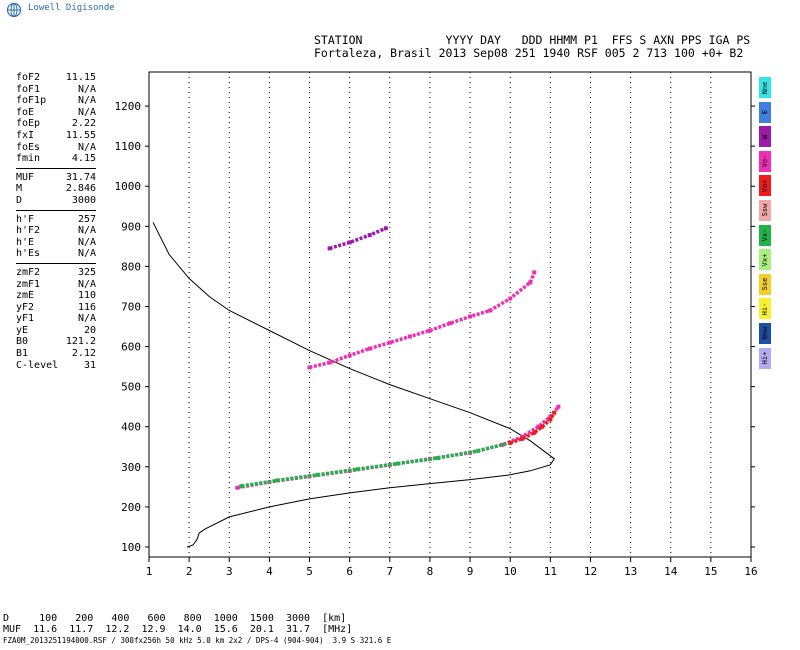 The height and width of the screenshot is (650, 800). What do you see at coordinates (131, 387) in the screenshot?
I see `y-tick-label: 500` at bounding box center [131, 387].